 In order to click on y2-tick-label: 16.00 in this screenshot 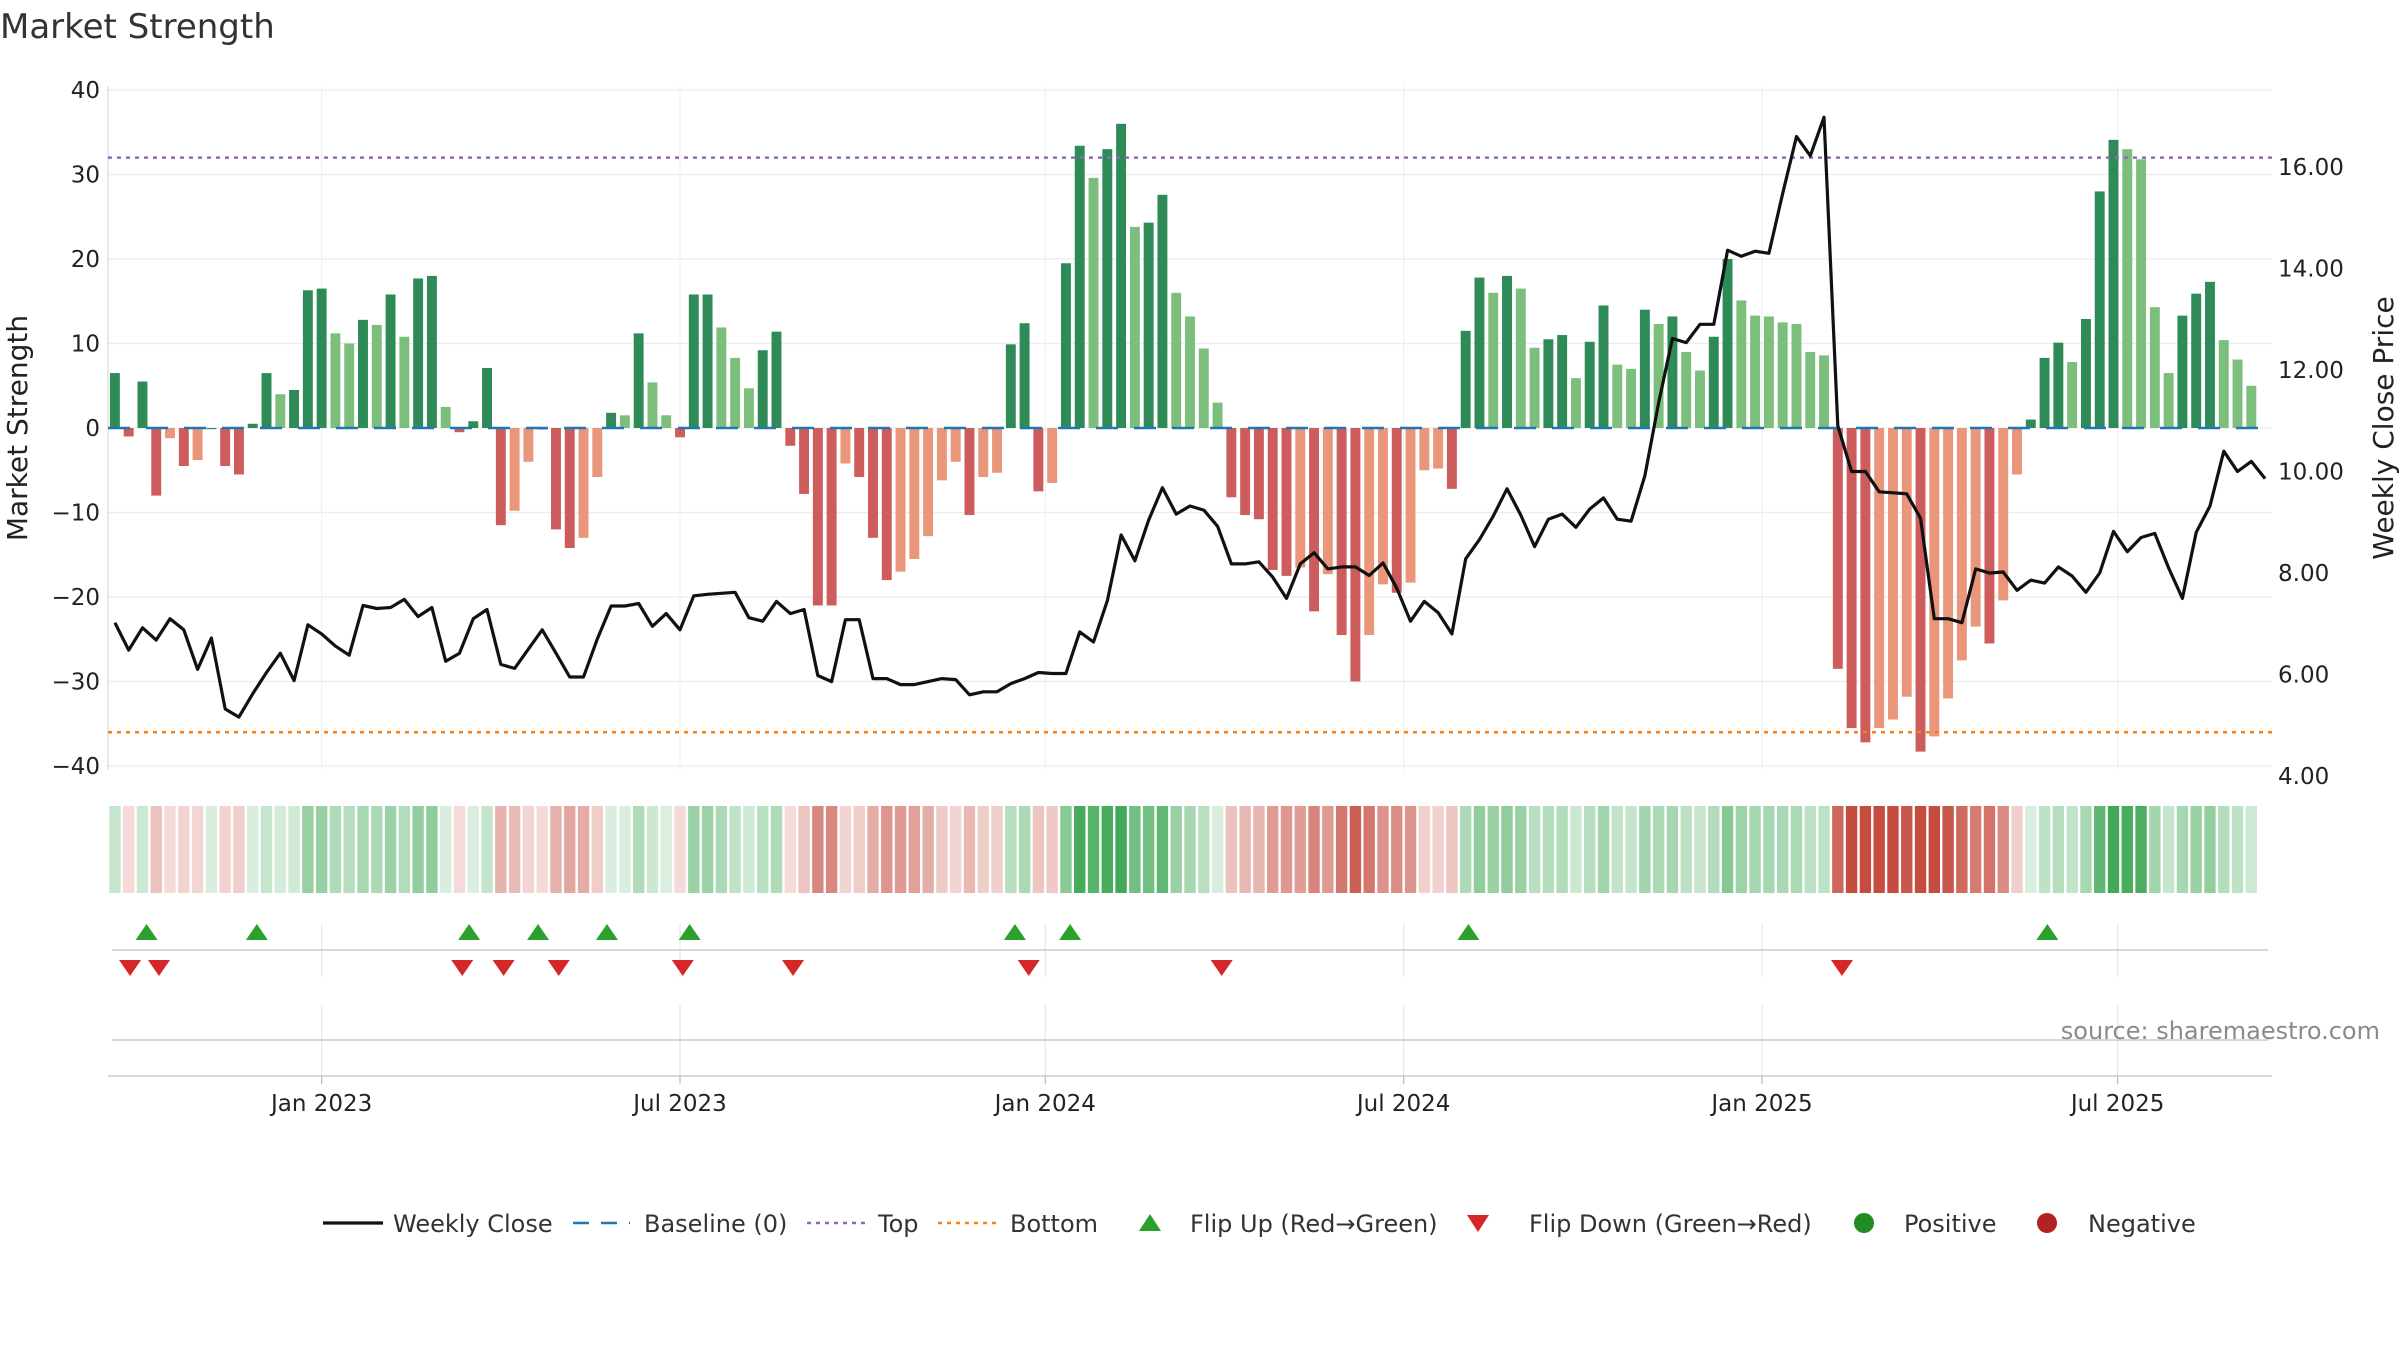, I will do `click(2311, 168)`.